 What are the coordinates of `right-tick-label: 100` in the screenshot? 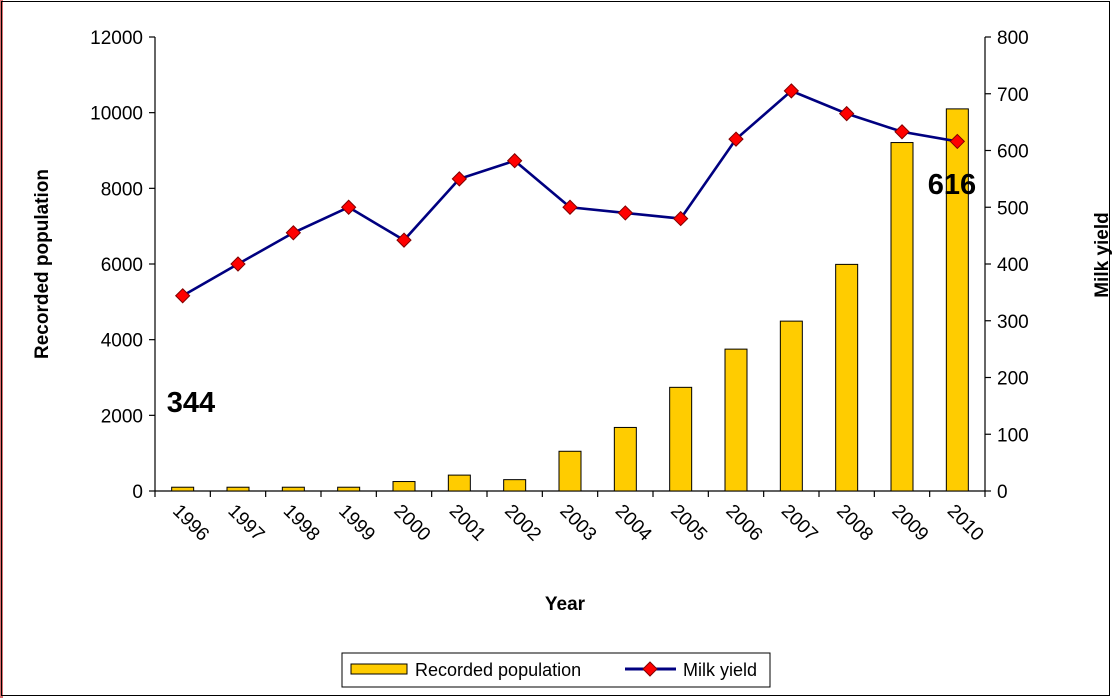 It's located at (1013, 435).